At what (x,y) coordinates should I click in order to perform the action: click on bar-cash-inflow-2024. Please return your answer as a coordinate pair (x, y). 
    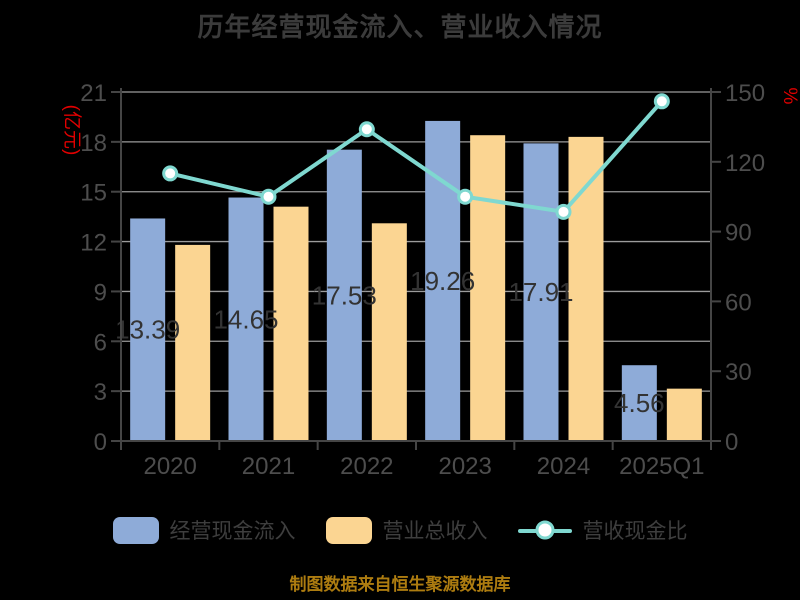
    Looking at the image, I should click on (541, 292).